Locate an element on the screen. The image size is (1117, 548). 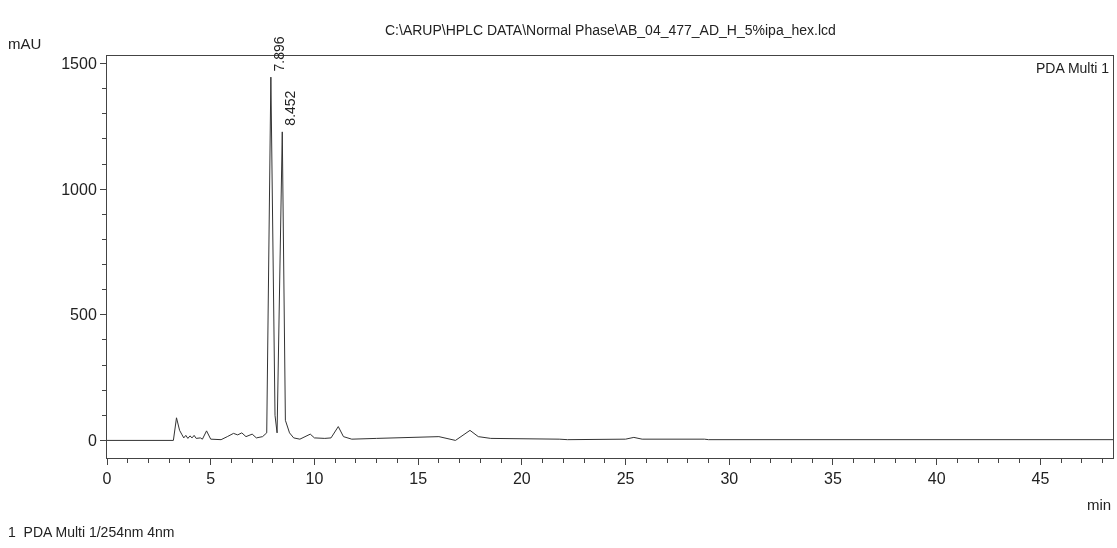
x-axis-title: min is located at coordinates (1099, 504).